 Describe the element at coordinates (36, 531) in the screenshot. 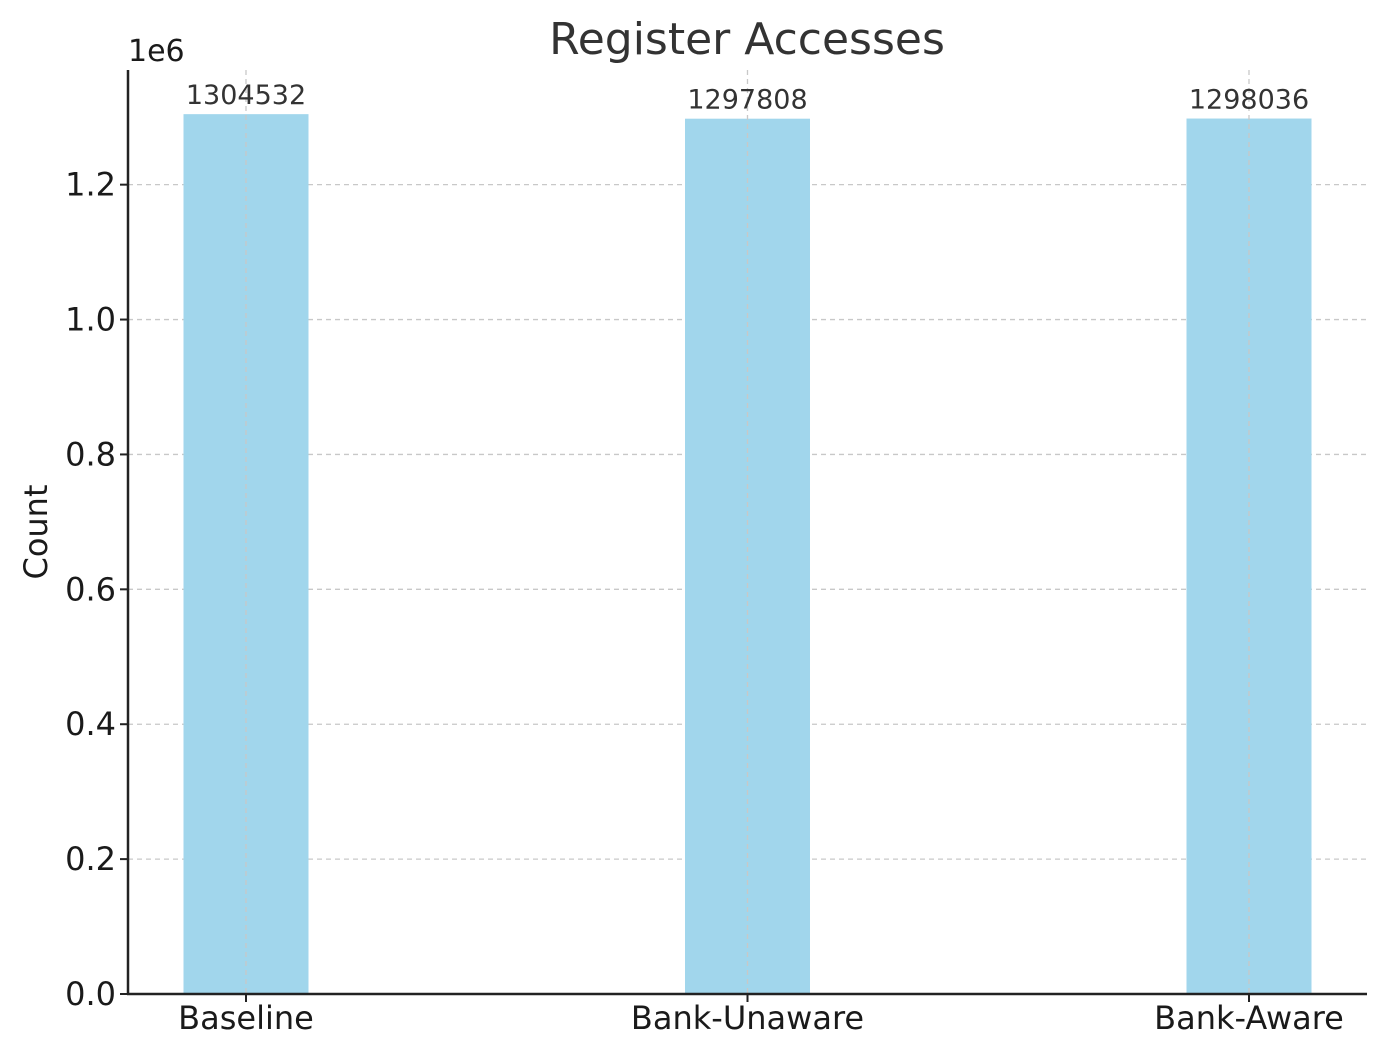

I see `y-axis-label: Count` at that location.